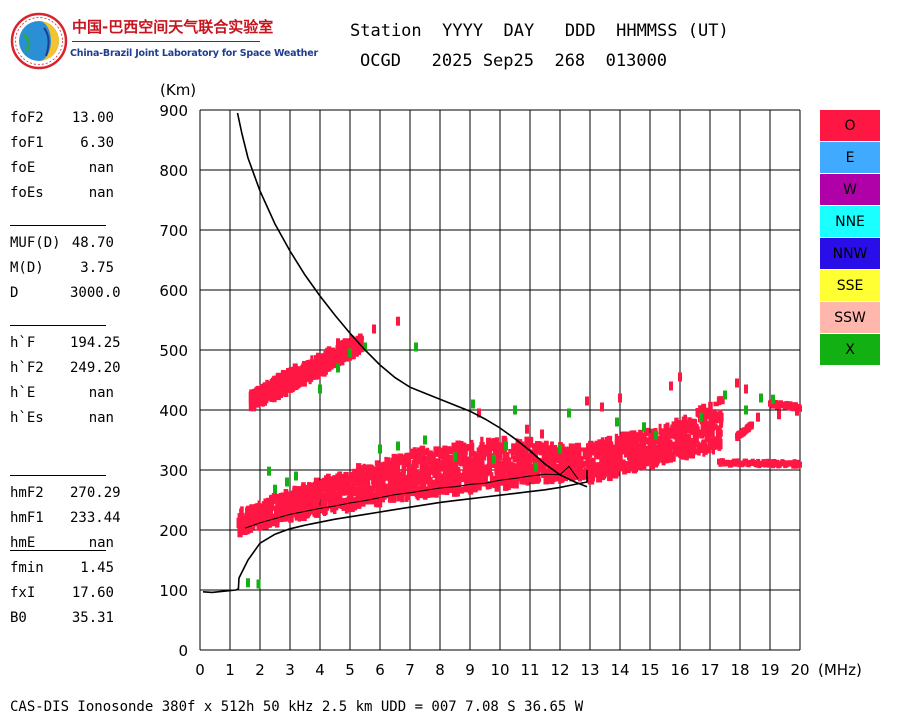 The width and height of the screenshot is (900, 720). Describe the element at coordinates (23, 343) in the screenshot. I see `param-label: h`F` at that location.